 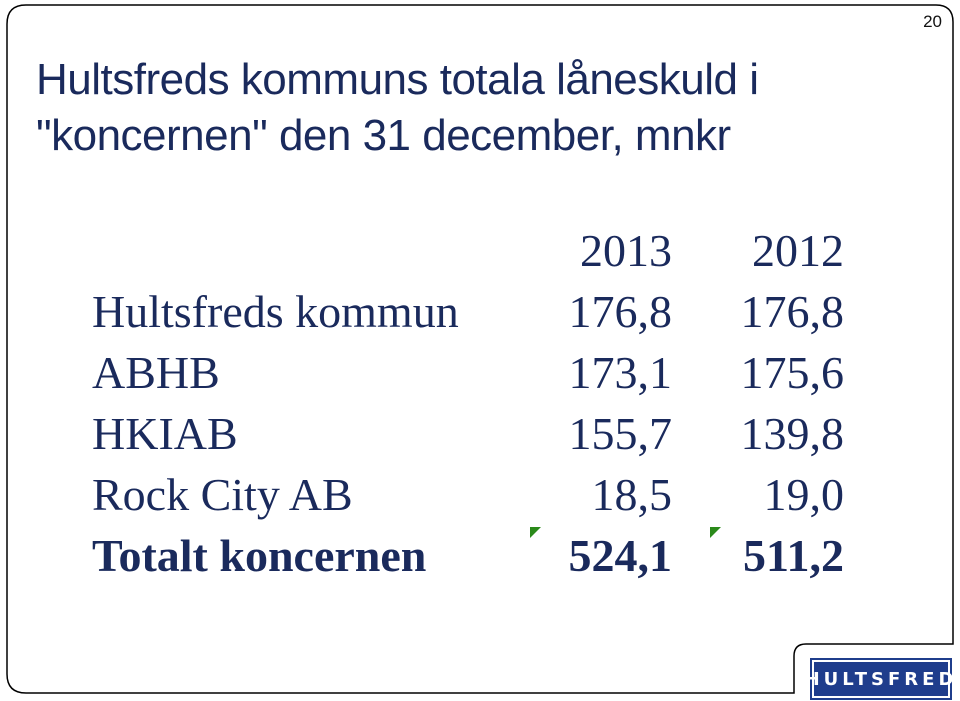 What do you see at coordinates (632, 494) in the screenshot?
I see `row-value-2013: 18,5` at bounding box center [632, 494].